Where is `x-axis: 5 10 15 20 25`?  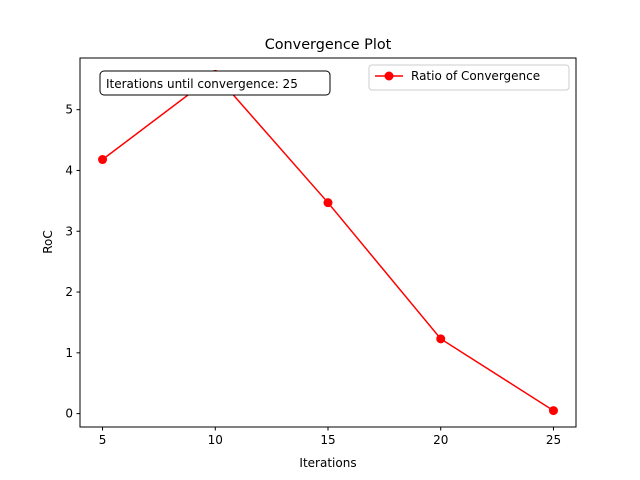
x-axis: 5 10 15 20 25 is located at coordinates (330, 437).